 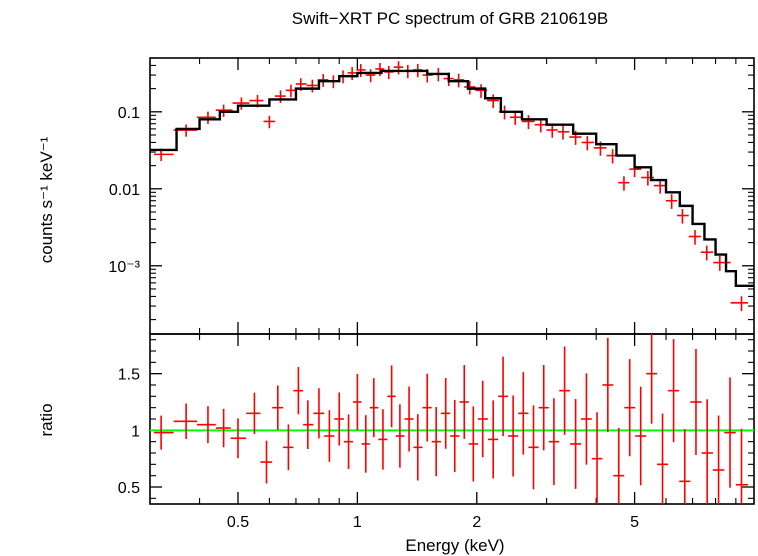 What do you see at coordinates (135, 431) in the screenshot?
I see `y-tick-label: 1` at bounding box center [135, 431].